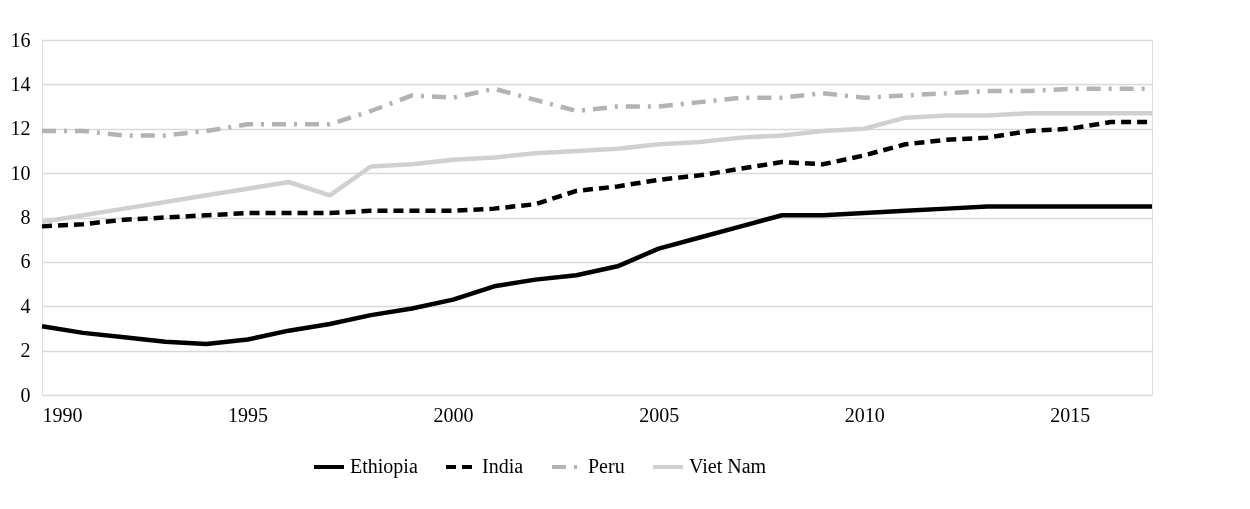  What do you see at coordinates (20, 83) in the screenshot?
I see `y-tick-label: 14` at bounding box center [20, 83].